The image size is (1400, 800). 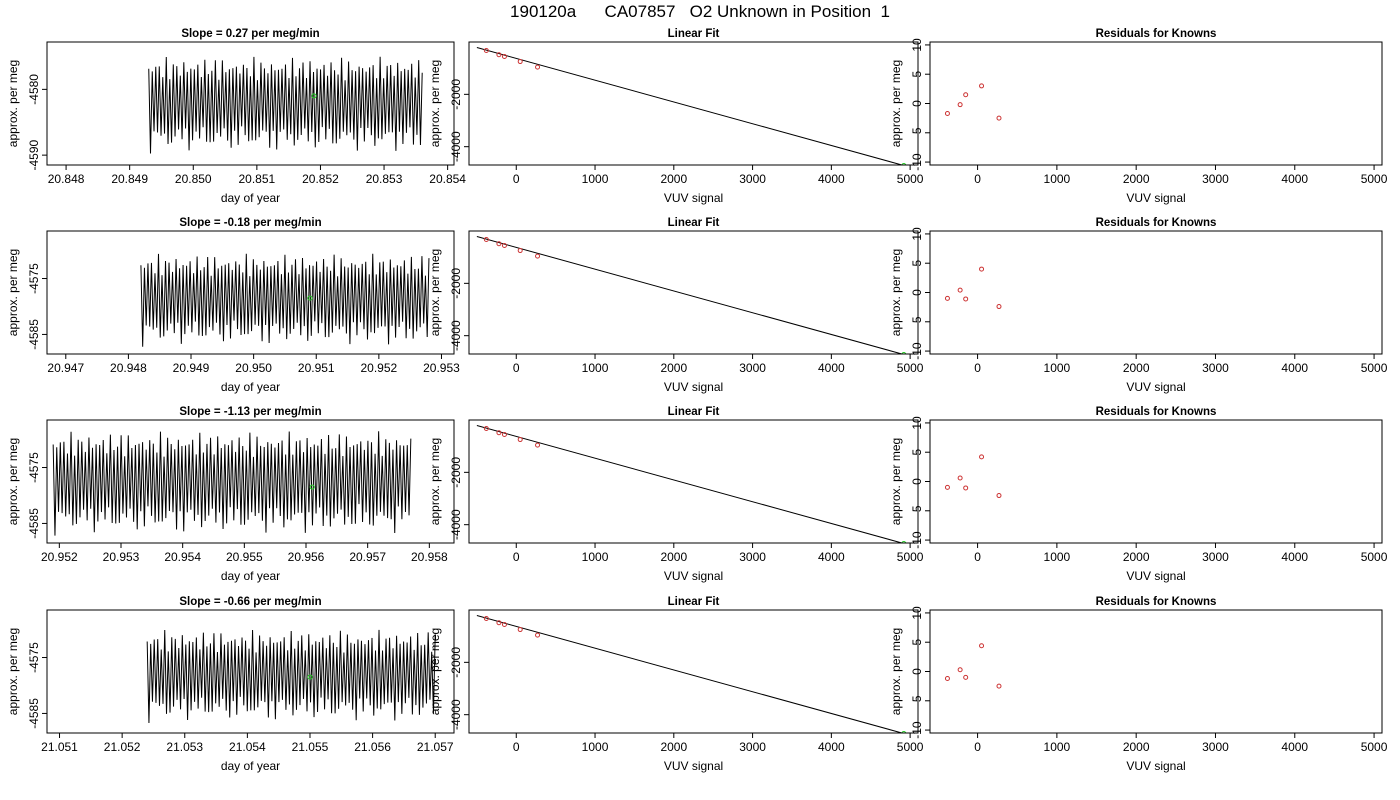 I want to click on x-tick-label: 20.958, so click(x=429, y=557).